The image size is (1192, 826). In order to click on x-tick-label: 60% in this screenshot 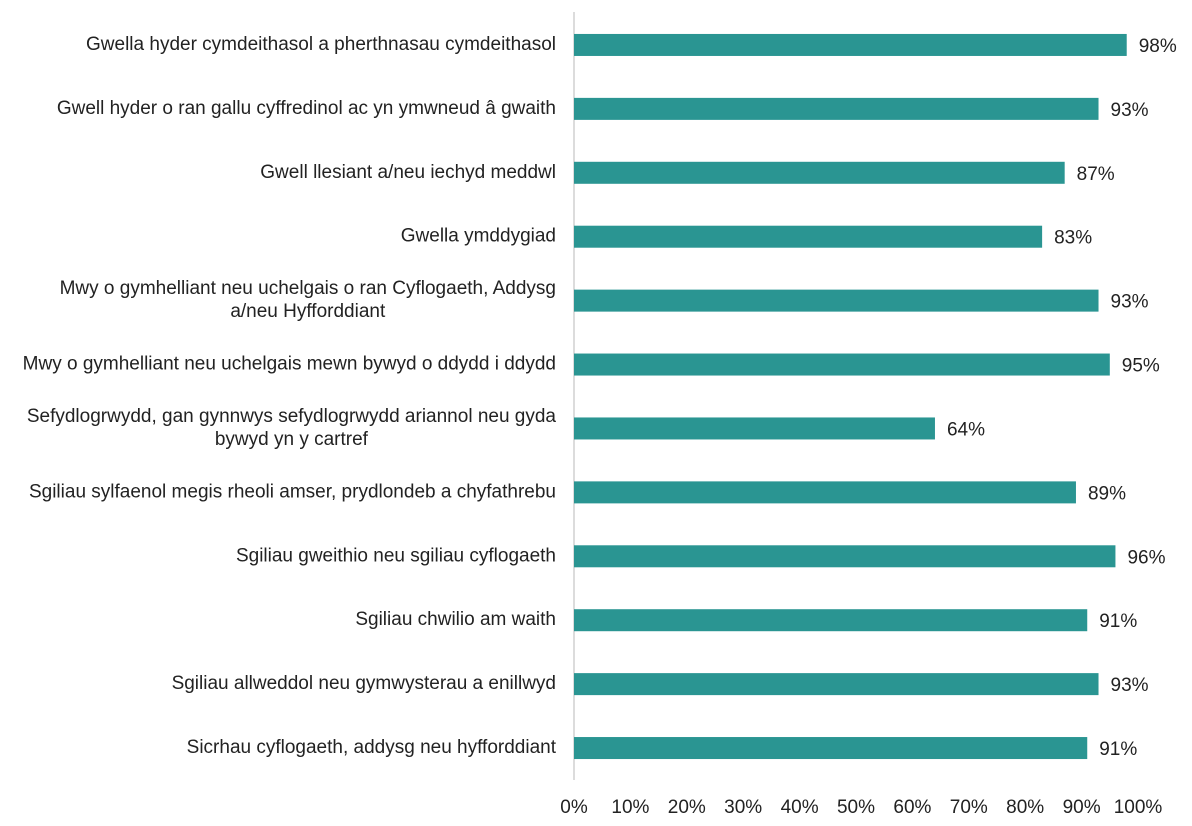, I will do `click(912, 807)`.